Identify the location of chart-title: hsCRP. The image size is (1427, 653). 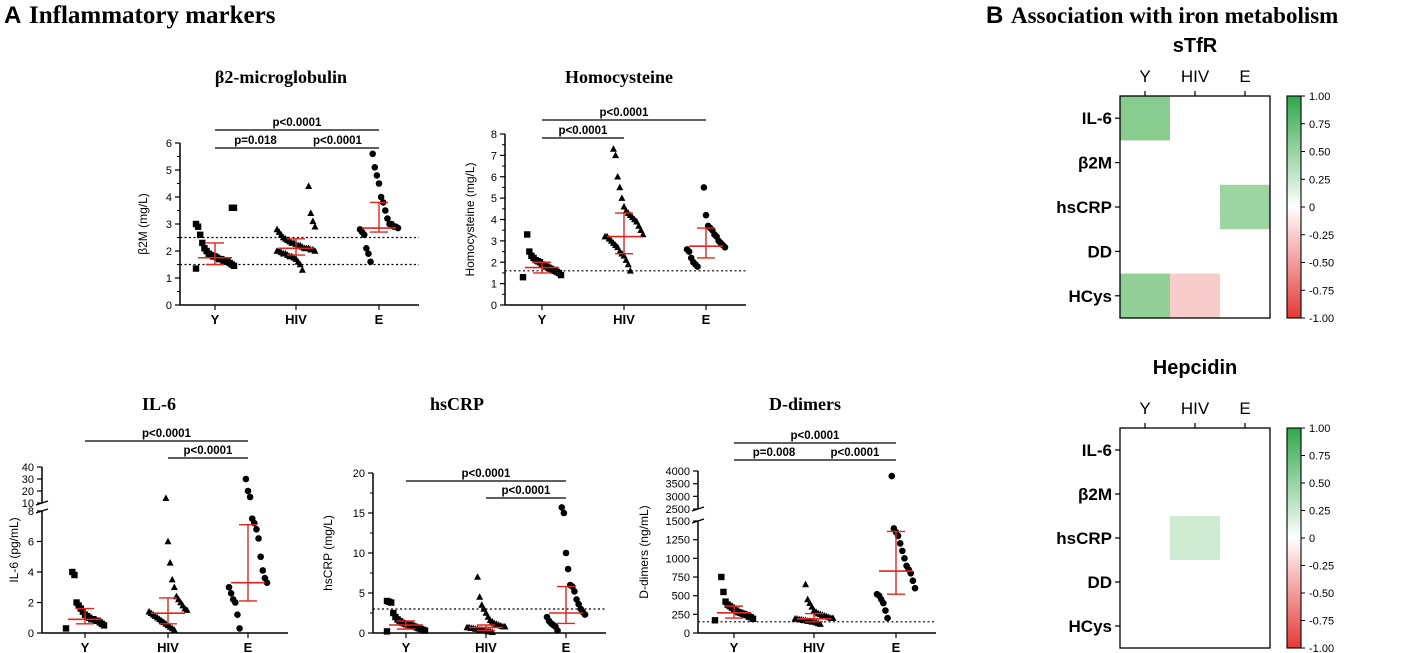
(457, 404).